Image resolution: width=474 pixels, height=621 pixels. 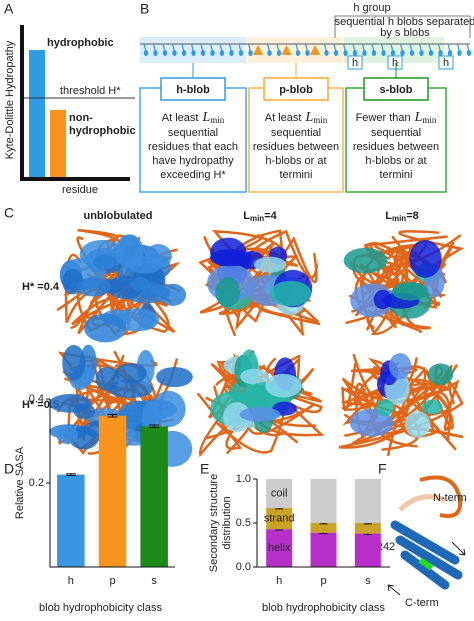 What do you see at coordinates (243, 567) in the screenshot?
I see `y-tick-label: 0.0` at bounding box center [243, 567].